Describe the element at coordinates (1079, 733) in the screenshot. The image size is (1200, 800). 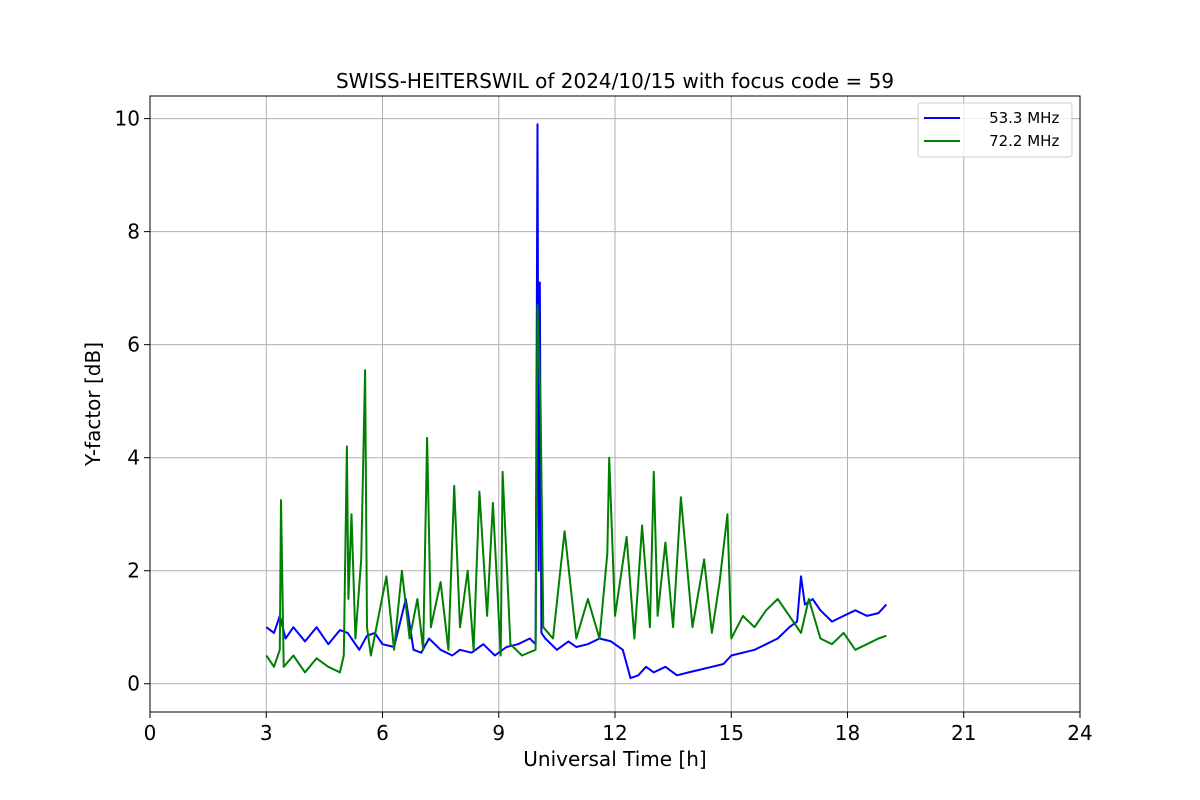
I see `x-tick-label: 24` at that location.